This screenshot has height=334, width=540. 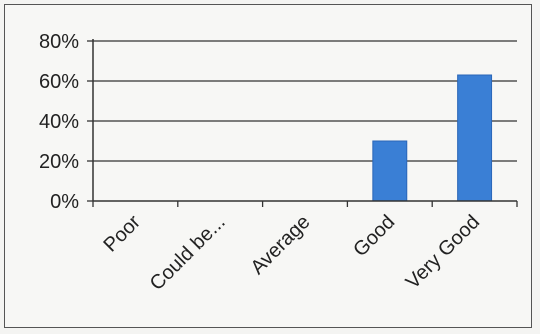 I want to click on bars, so click(x=432, y=138).